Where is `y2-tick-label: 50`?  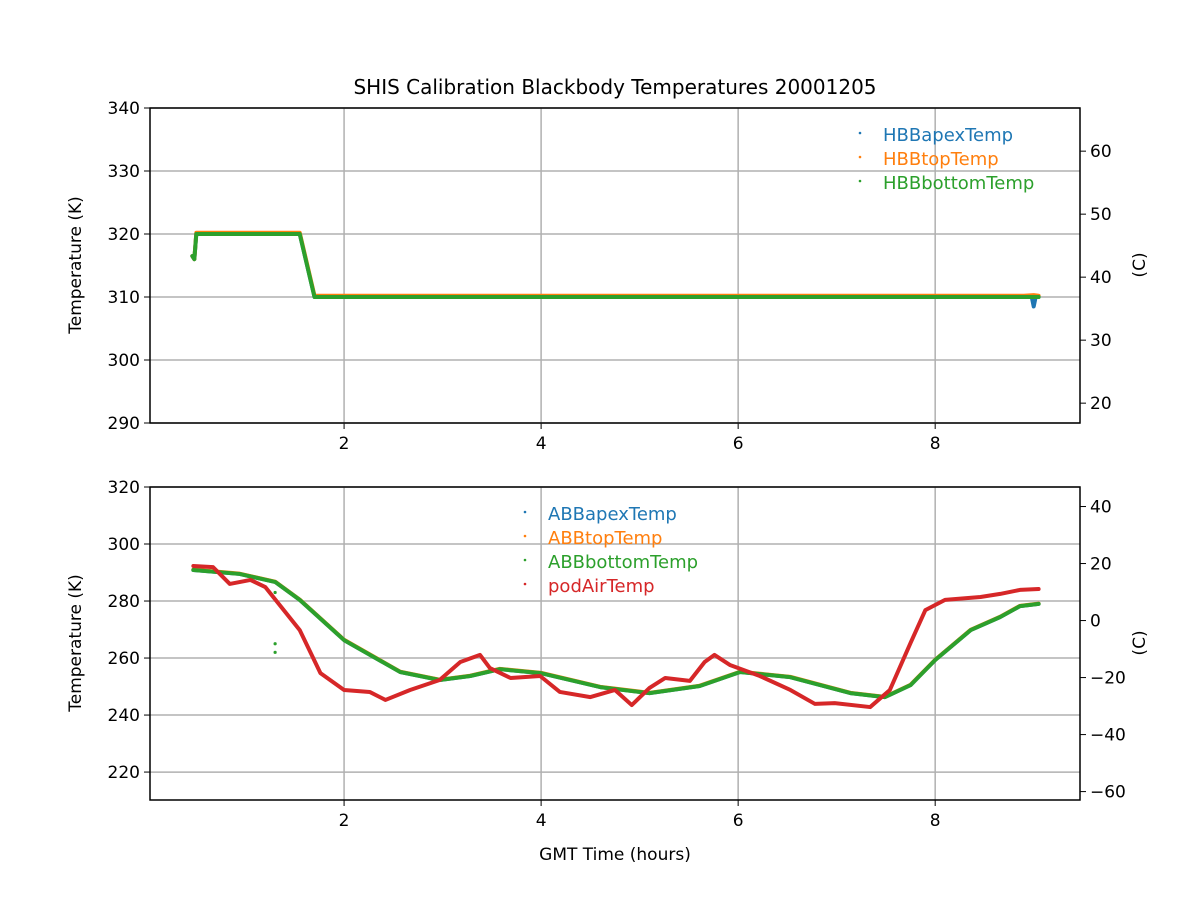
y2-tick-label: 50 is located at coordinates (1101, 215).